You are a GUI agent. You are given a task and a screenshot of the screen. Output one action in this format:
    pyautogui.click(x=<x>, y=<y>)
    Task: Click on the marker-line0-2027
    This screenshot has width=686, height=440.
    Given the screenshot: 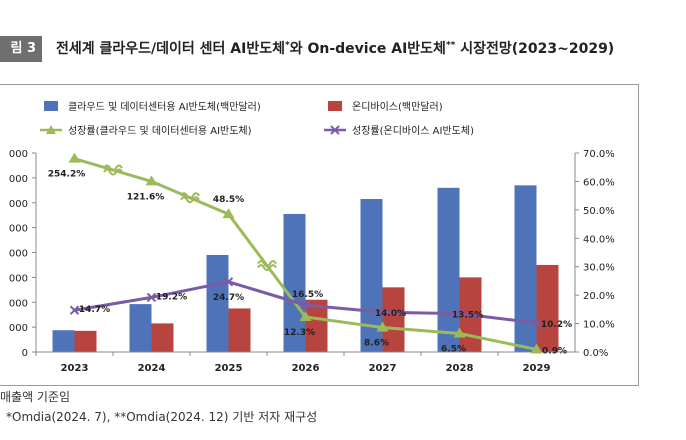 What is the action you would take?
    pyautogui.click(x=382, y=326)
    